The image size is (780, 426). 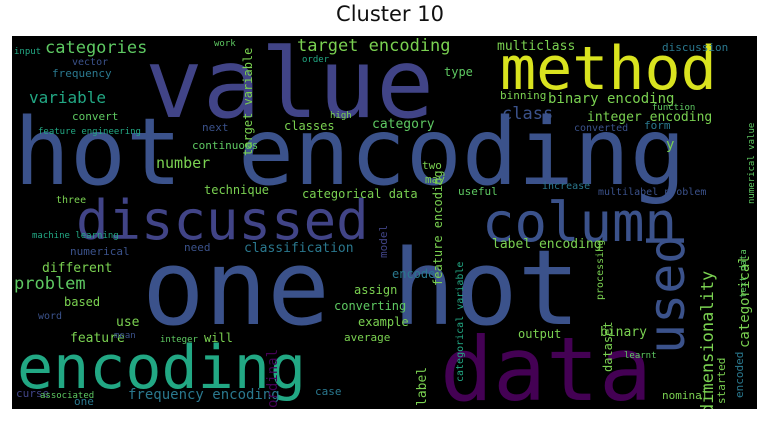 I want to click on word-encoded: encoded, so click(x=739, y=374).